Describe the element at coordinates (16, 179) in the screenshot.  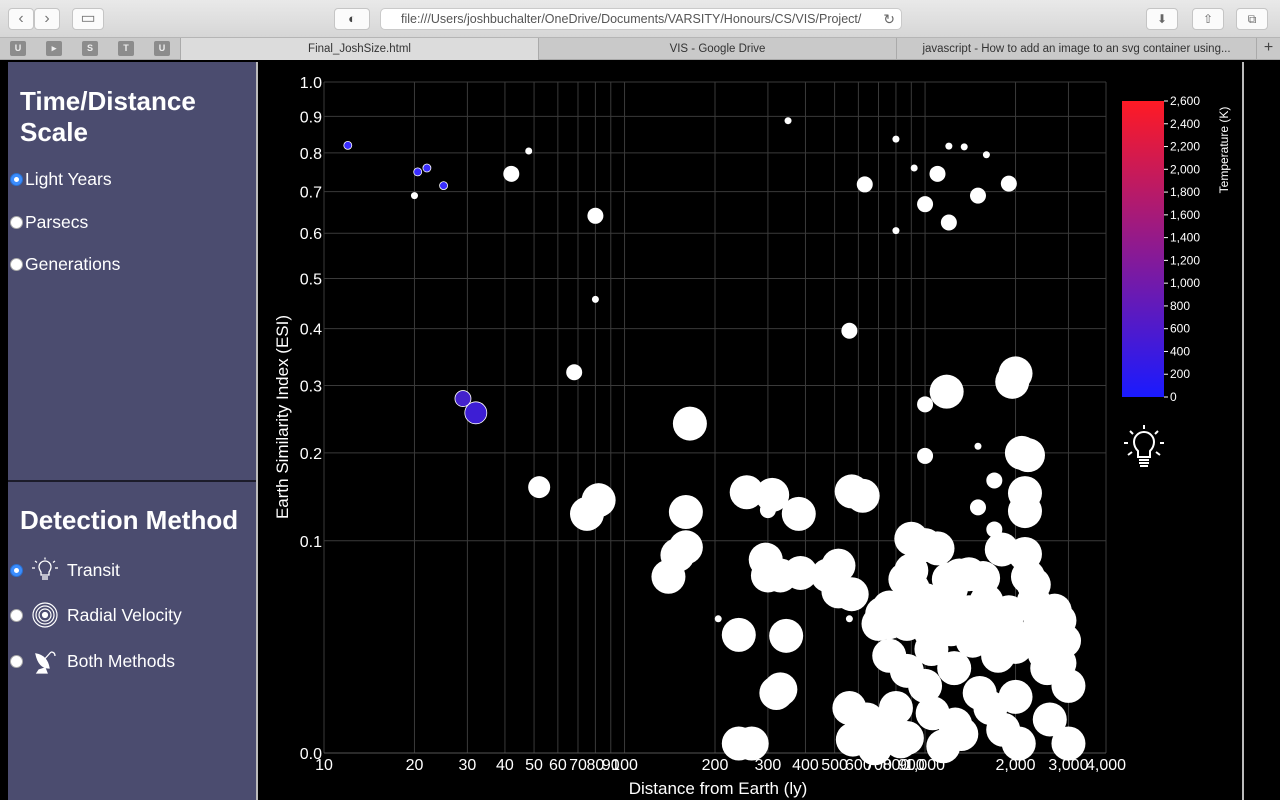
I see `radio-light-years` at that location.